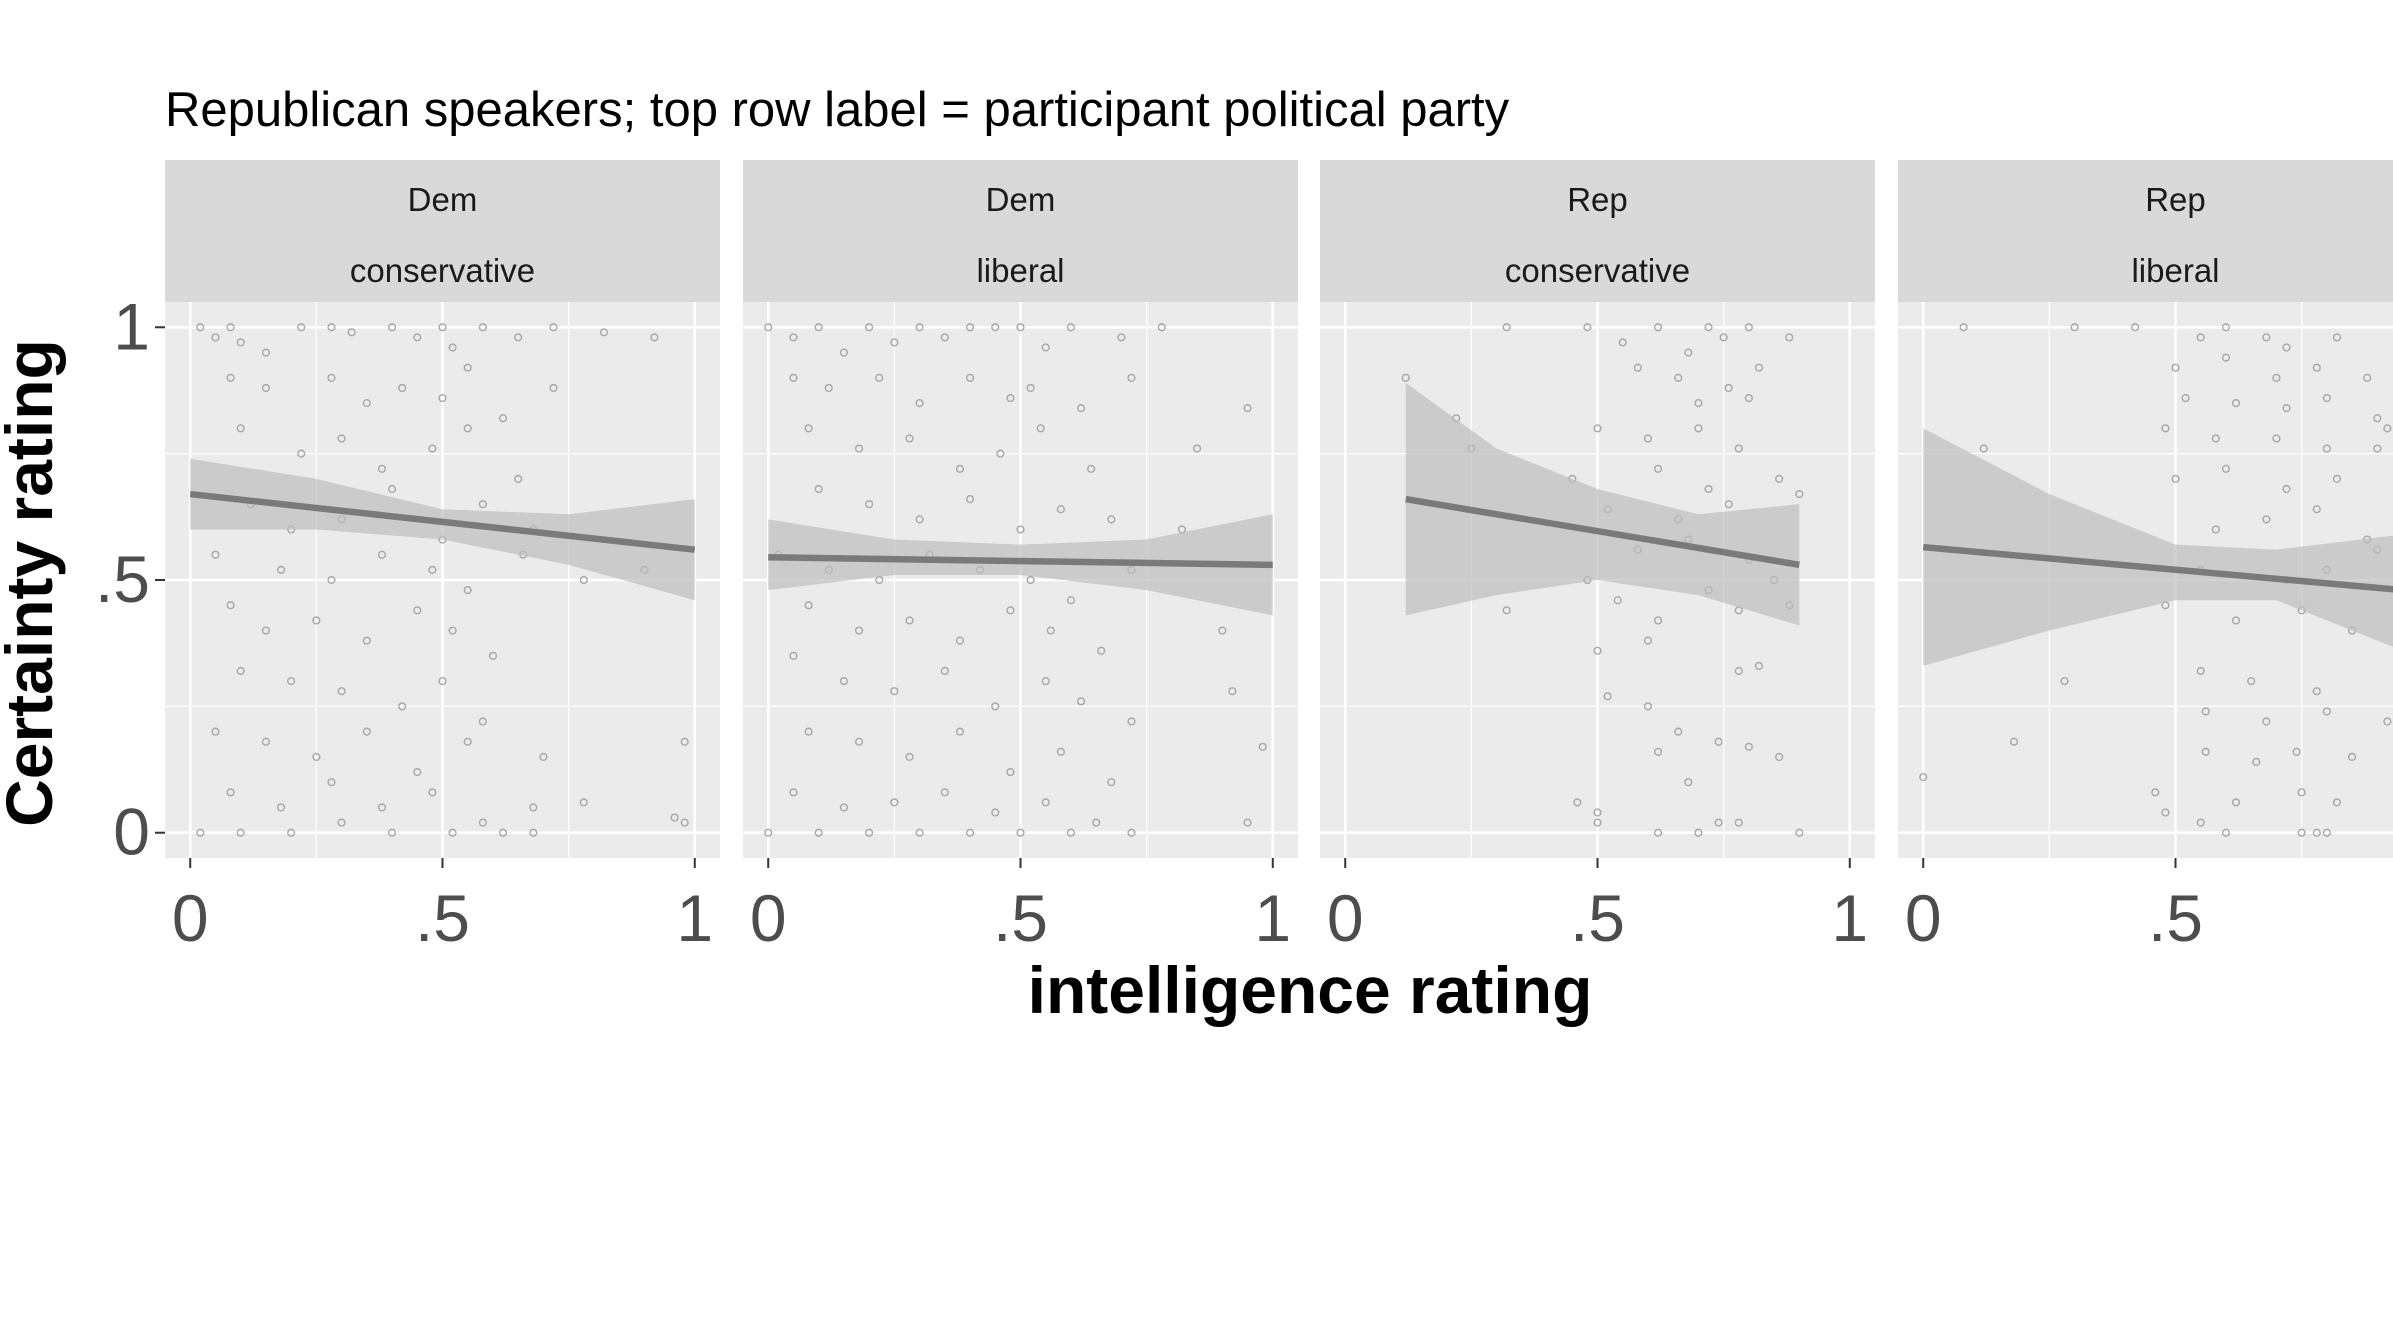 The height and width of the screenshot is (1331, 2393). What do you see at coordinates (190, 918) in the screenshot?
I see `x-tick-label: 0` at bounding box center [190, 918].